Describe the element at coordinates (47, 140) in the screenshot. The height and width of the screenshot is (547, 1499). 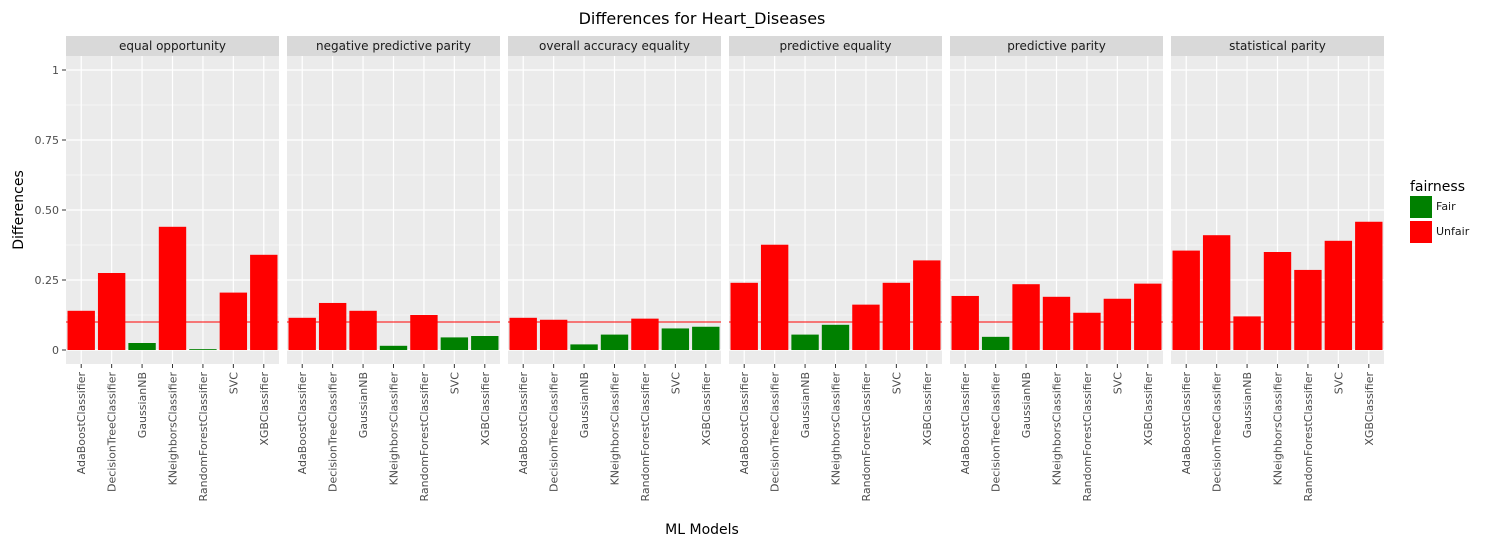
I see `y-tick-label: 0.75` at that location.